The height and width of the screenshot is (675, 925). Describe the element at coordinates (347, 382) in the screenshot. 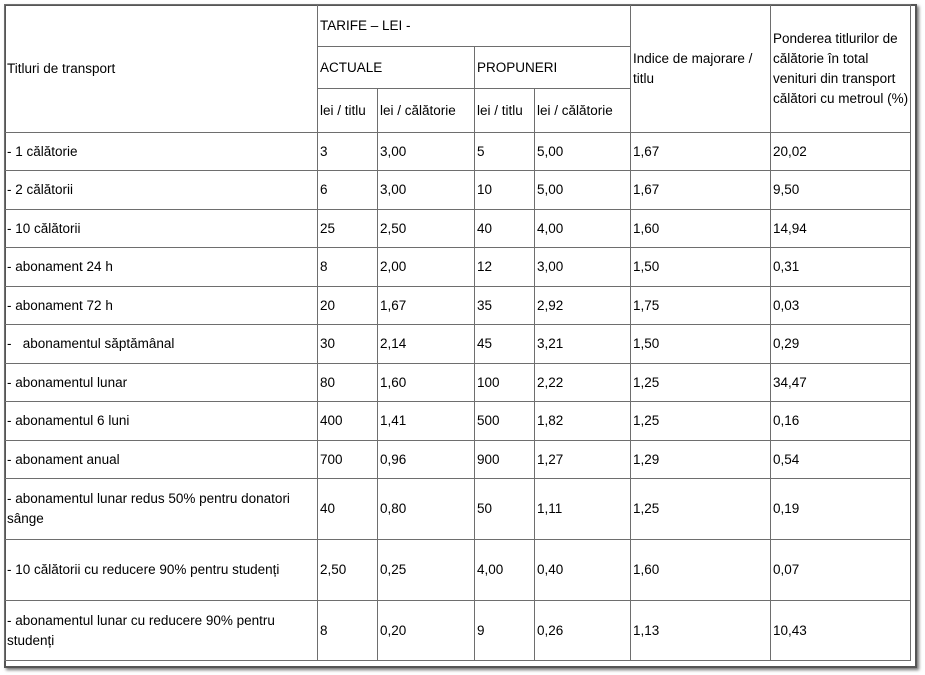

I see `actuale-lei-titlu: 80` at that location.